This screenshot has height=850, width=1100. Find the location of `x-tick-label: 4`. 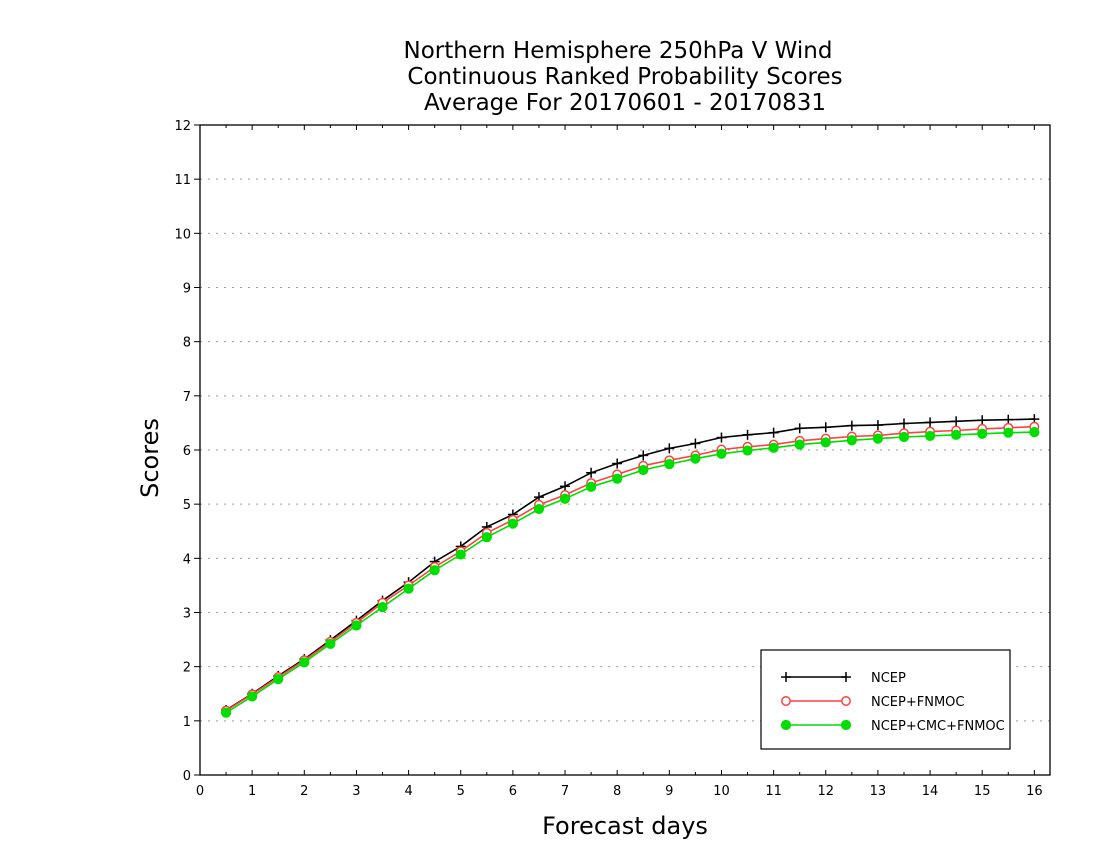

x-tick-label: 4 is located at coordinates (408, 791).